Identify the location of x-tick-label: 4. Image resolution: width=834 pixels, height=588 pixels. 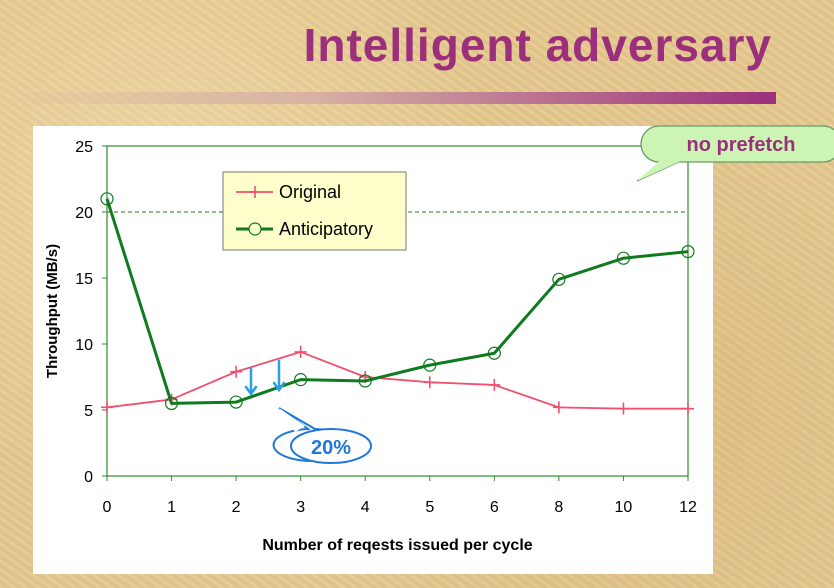
(365, 507).